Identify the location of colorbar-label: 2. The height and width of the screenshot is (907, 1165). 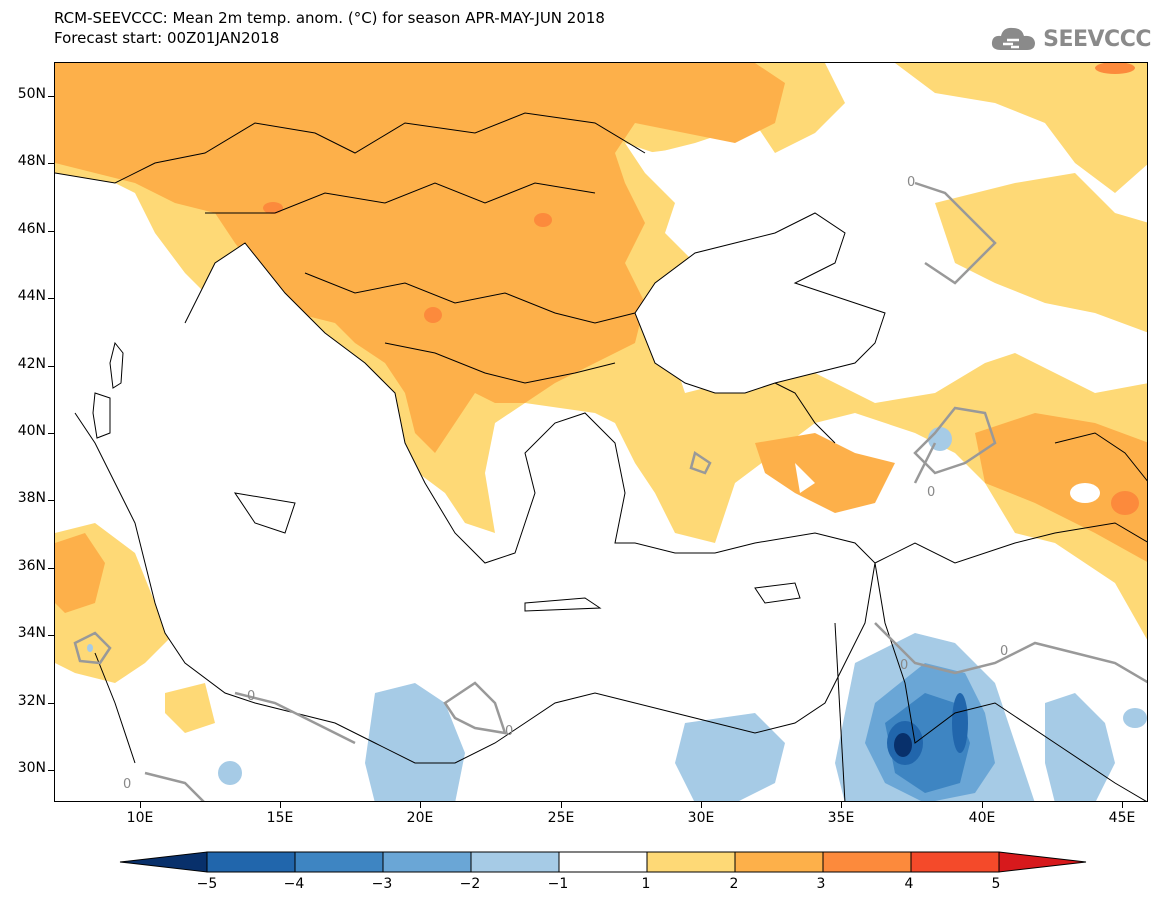
(734, 884).